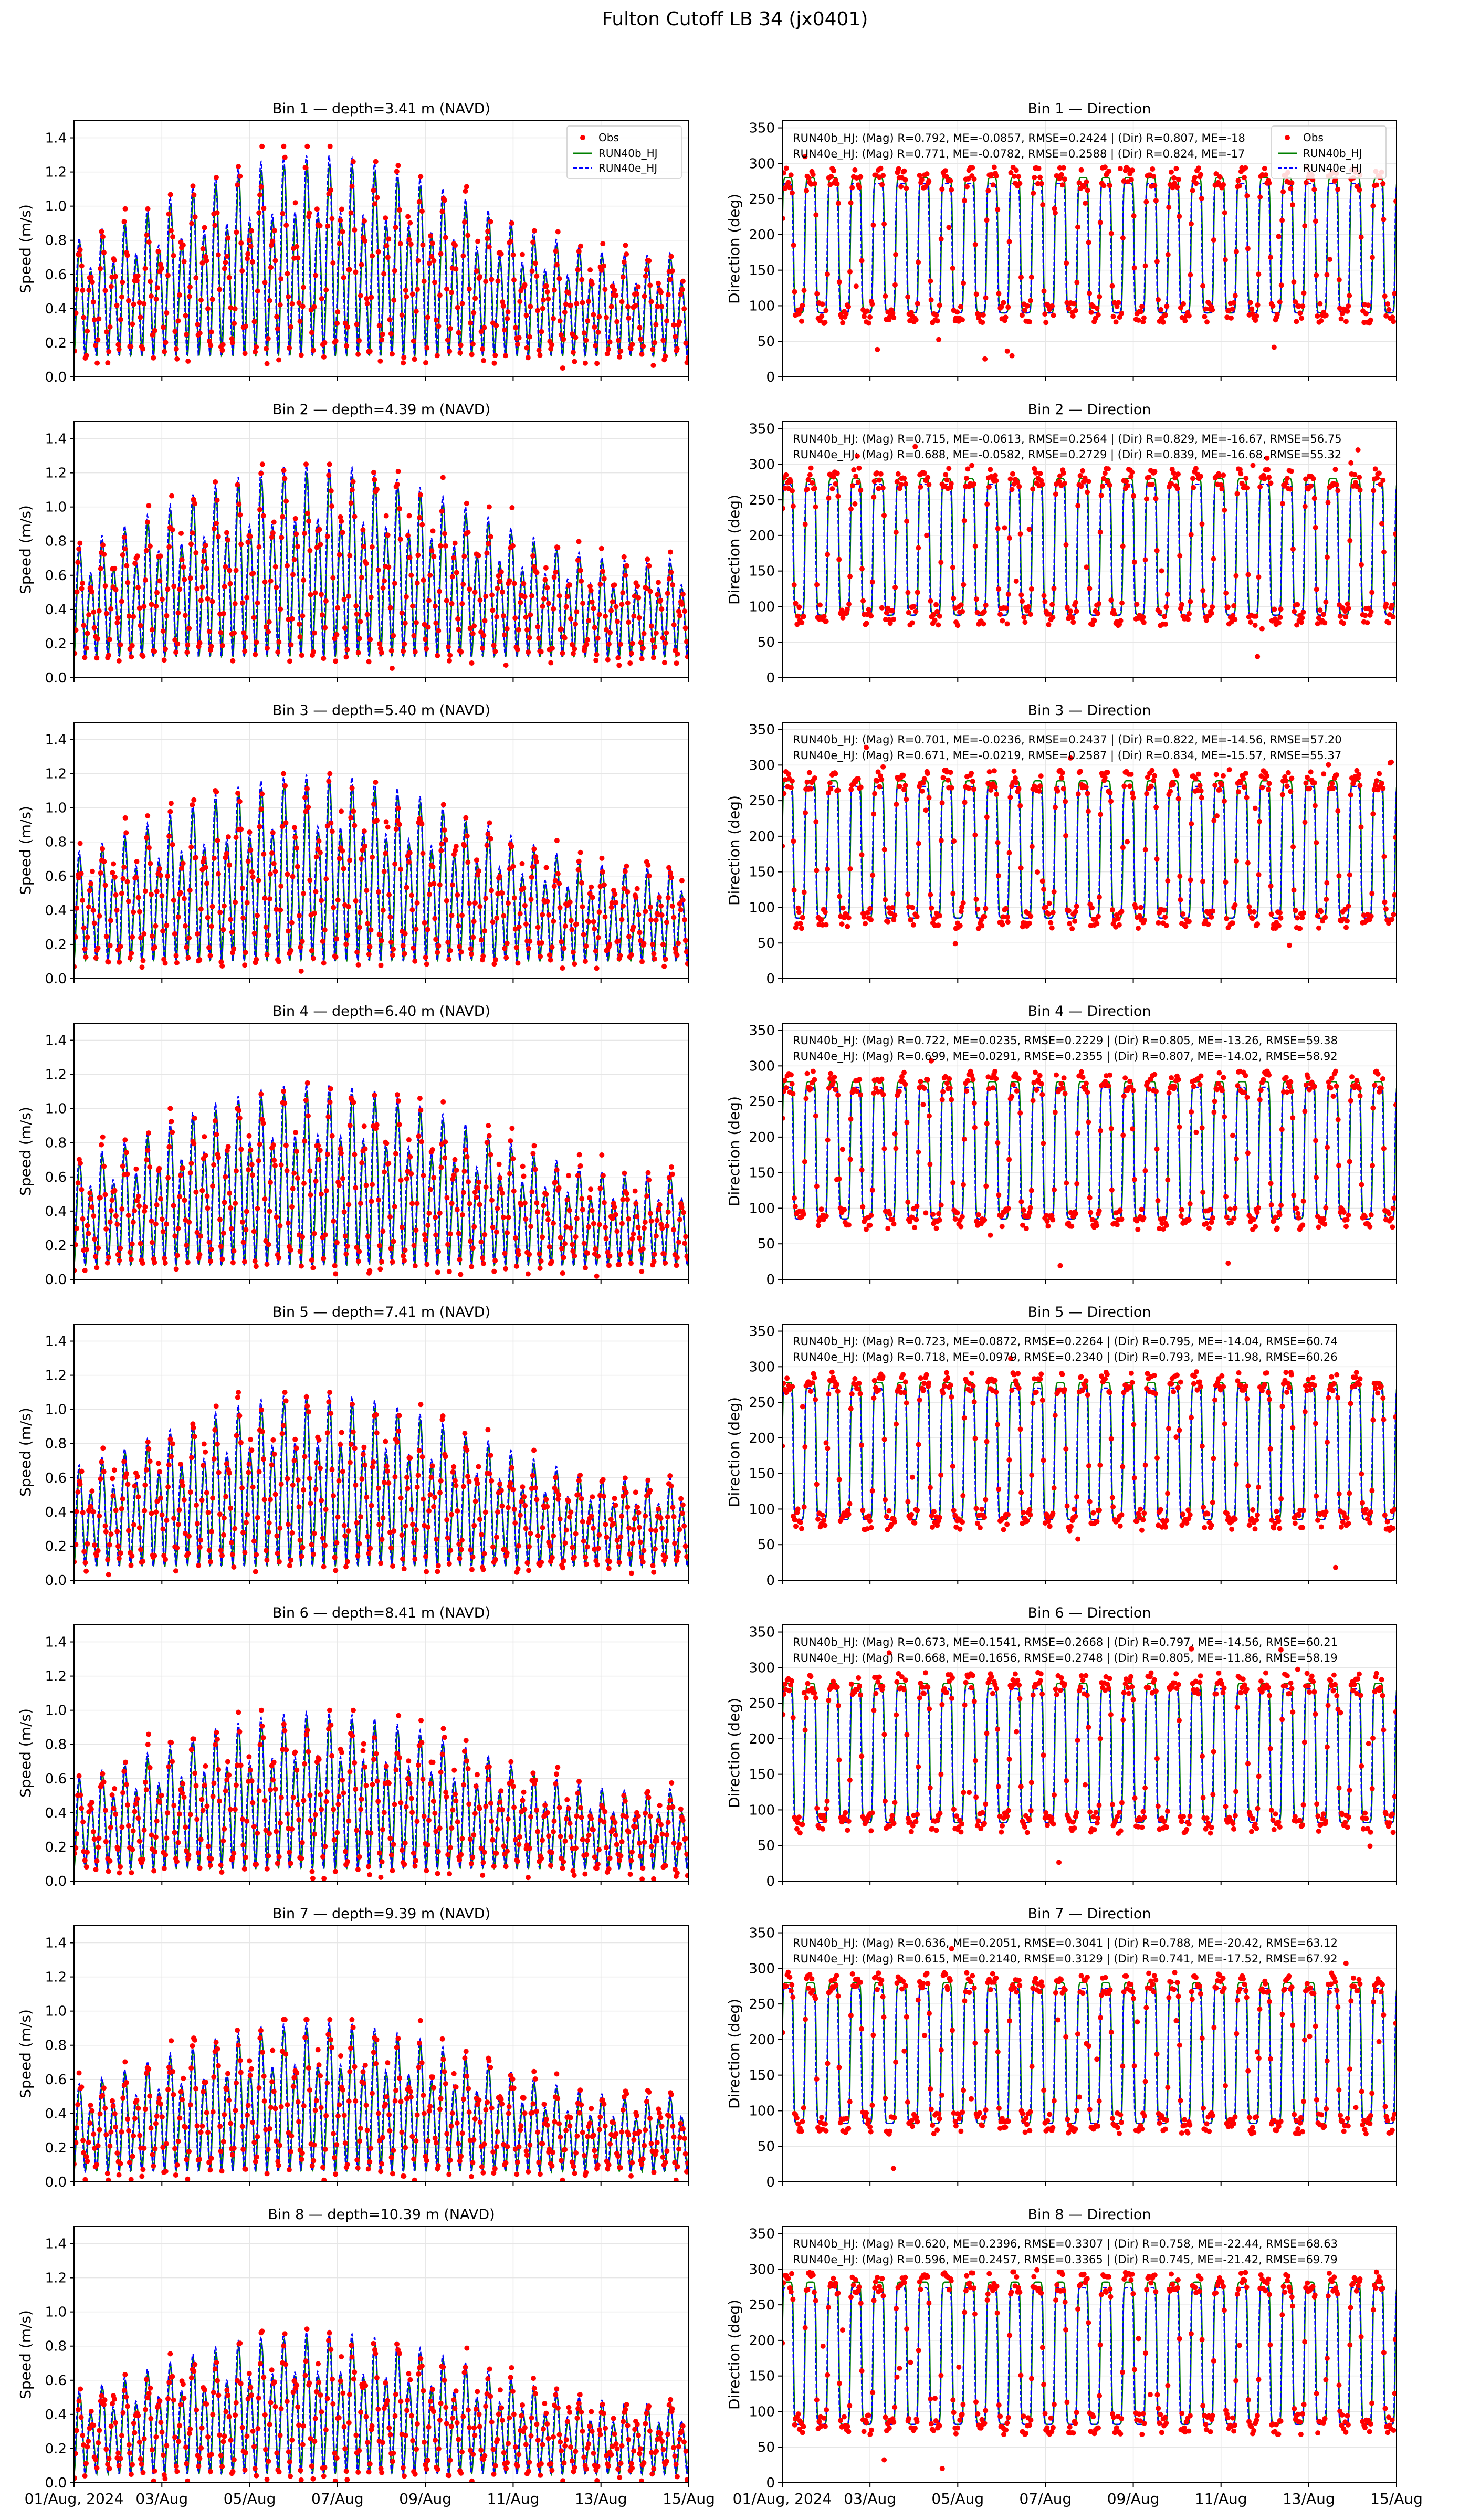  What do you see at coordinates (56, 1075) in the screenshot?
I see `y-tick-label: 1.2` at bounding box center [56, 1075].